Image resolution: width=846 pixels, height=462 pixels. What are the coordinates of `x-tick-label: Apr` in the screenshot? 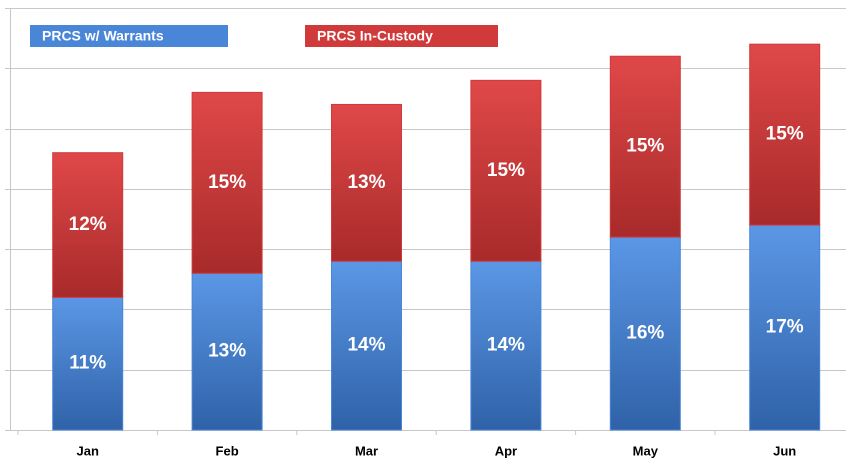 It's located at (506, 450).